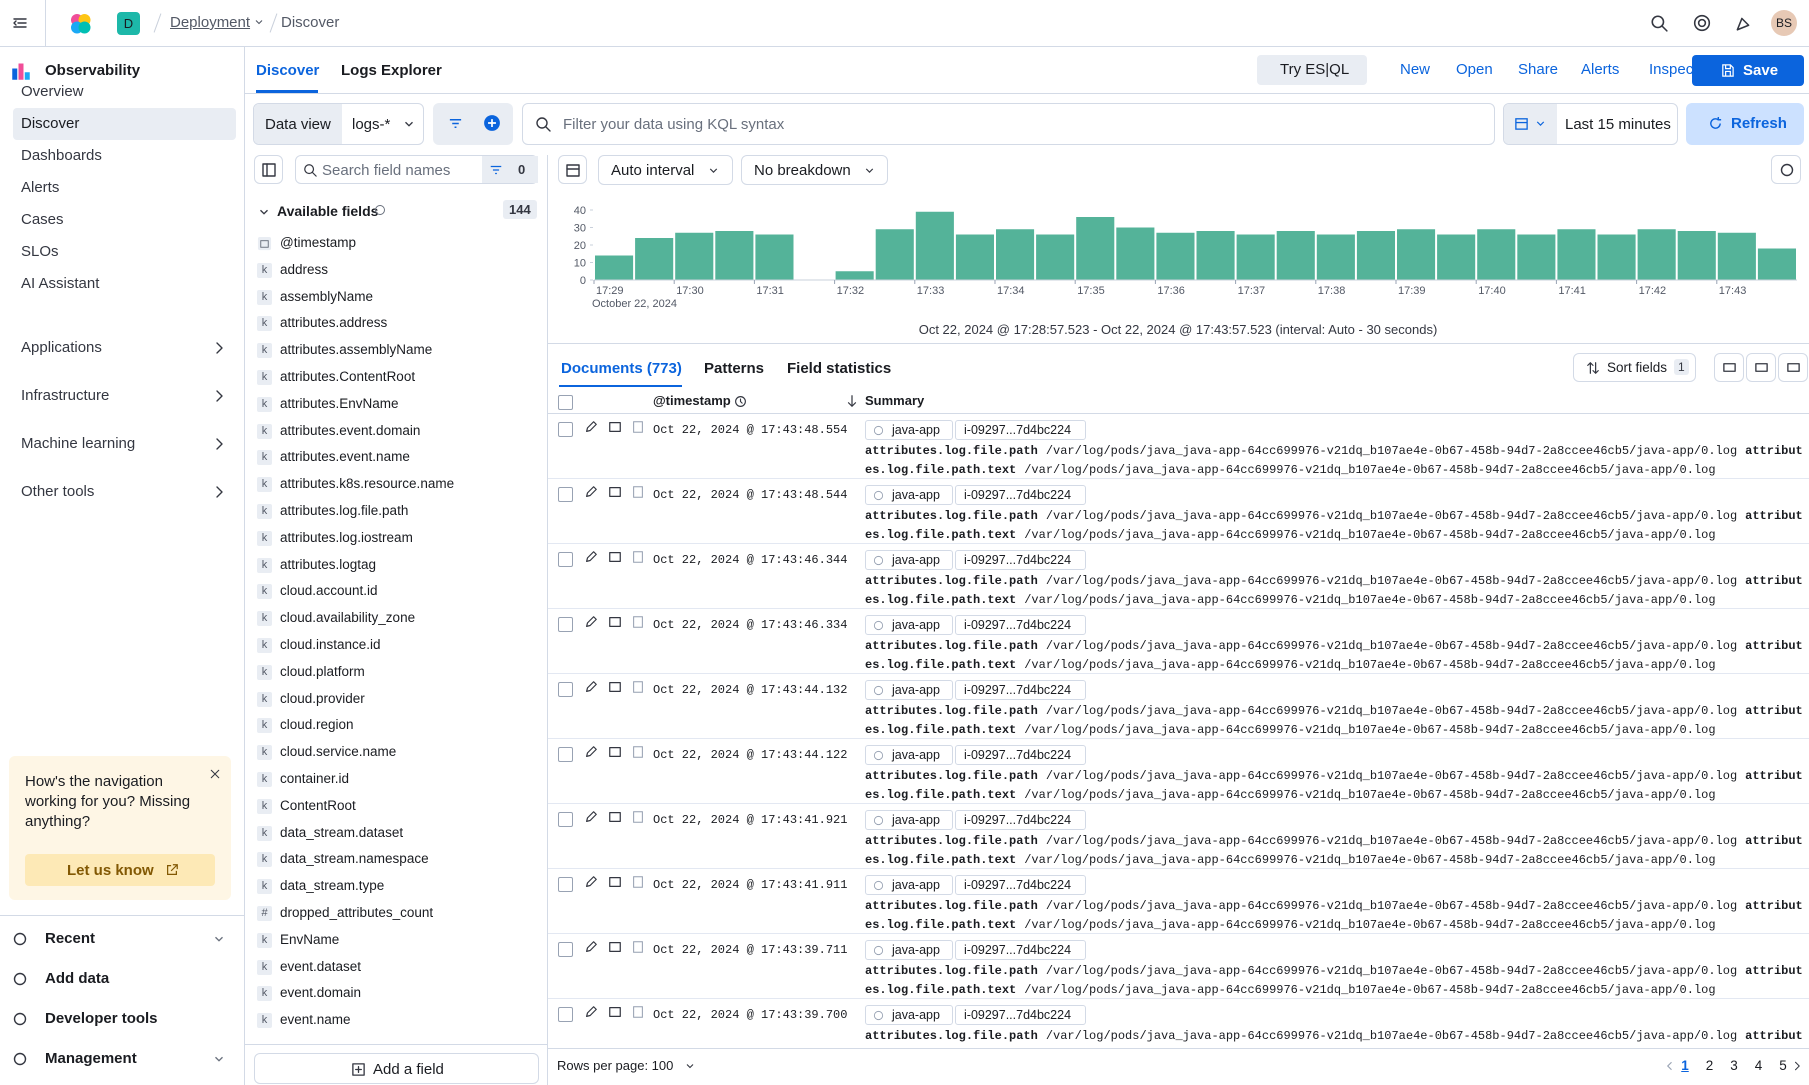 This screenshot has height=1085, width=1809. Describe the element at coordinates (621, 368) in the screenshot. I see `doc-tab: Documents (773)` at that location.